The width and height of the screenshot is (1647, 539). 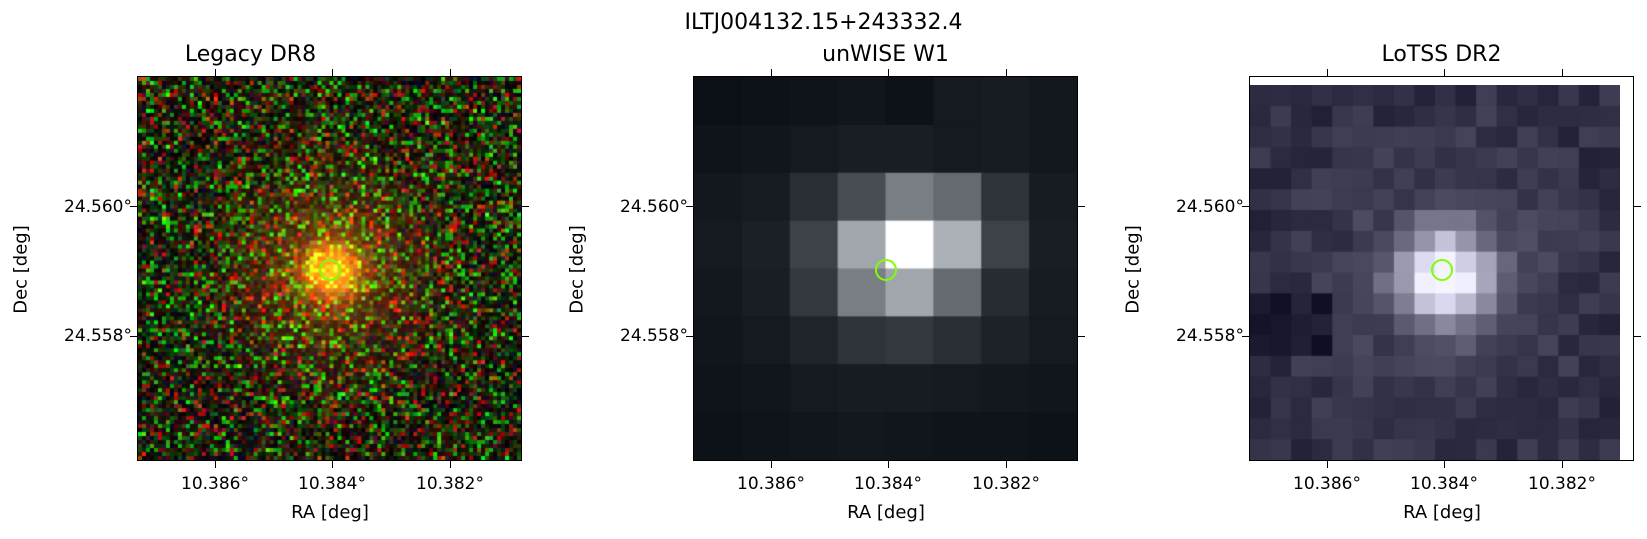 What do you see at coordinates (885, 54) in the screenshot?
I see `panel-title: unWISE W1` at bounding box center [885, 54].